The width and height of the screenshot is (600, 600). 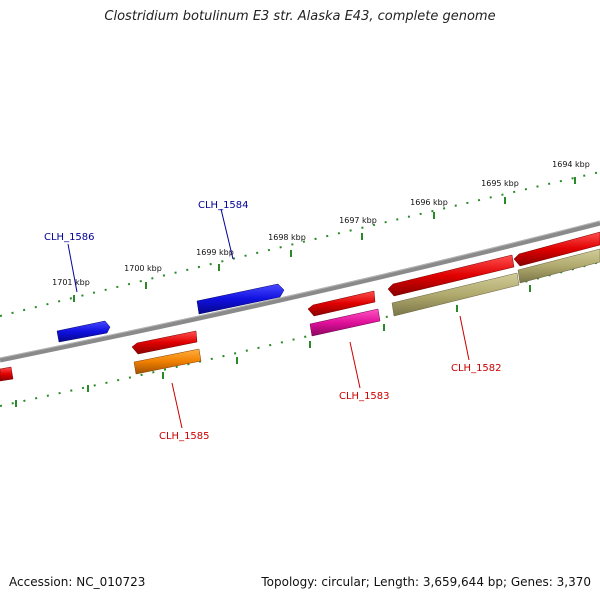 What do you see at coordinates (215, 252) in the screenshot?
I see `scale-label-1699: 1699 kbp` at bounding box center [215, 252].